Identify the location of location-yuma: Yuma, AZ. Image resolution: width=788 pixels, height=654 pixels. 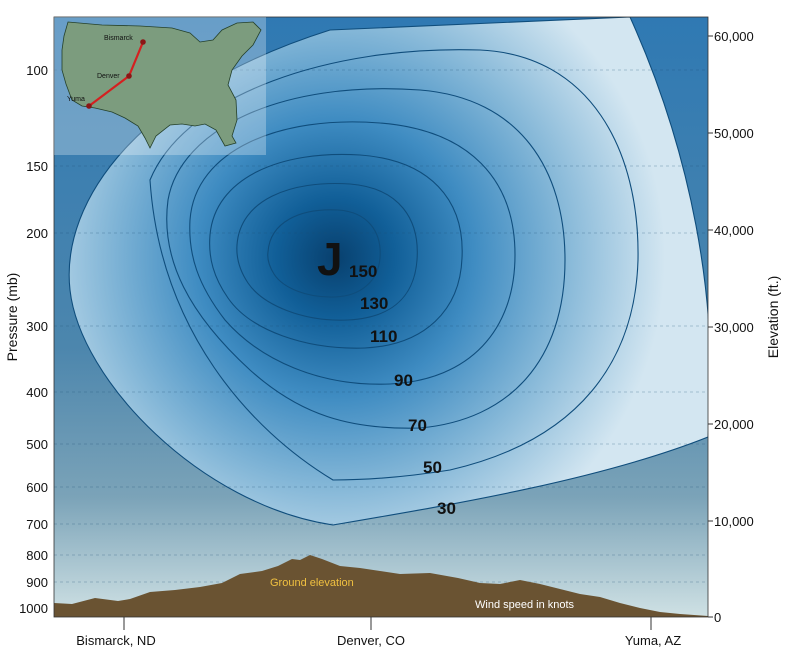
(653, 640).